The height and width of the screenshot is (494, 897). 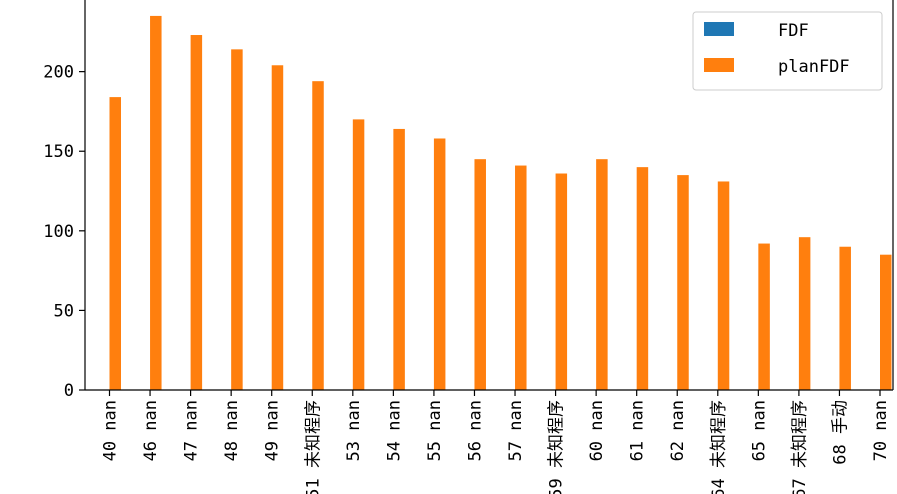 I want to click on x-tick-label-7: 54 nan, so click(x=394, y=430).